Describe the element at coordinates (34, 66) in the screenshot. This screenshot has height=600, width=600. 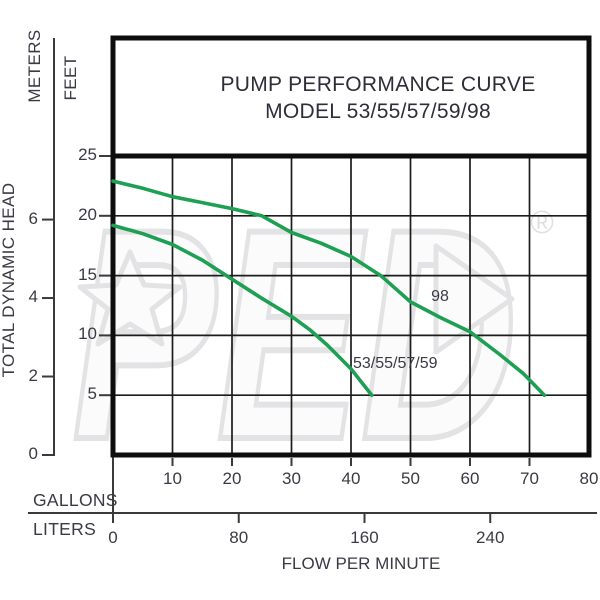
I see `y-axis-meters-unit-label: METERS` at that location.